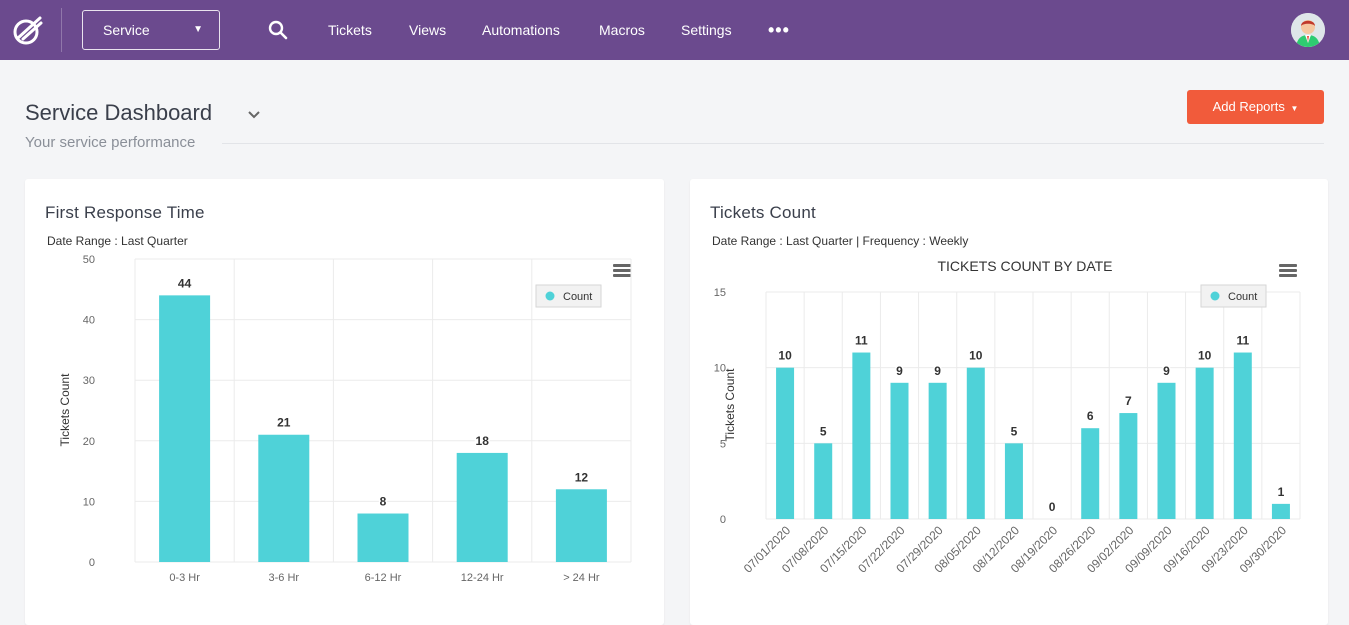 The height and width of the screenshot is (625, 1349). Describe the element at coordinates (184, 578) in the screenshot. I see `x-tick-label: 0-3 Hr` at that location.